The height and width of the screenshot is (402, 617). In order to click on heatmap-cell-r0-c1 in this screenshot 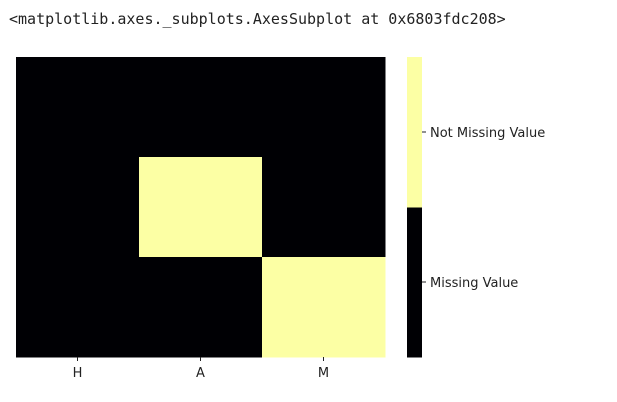, I will do `click(201, 107)`.